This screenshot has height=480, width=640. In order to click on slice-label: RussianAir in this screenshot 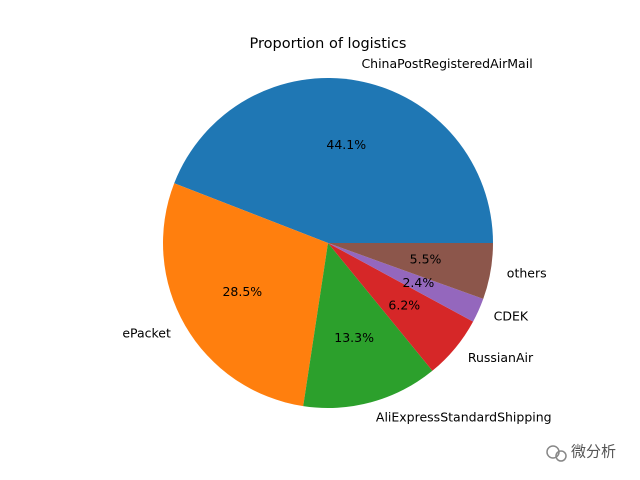, I will do `click(501, 357)`.